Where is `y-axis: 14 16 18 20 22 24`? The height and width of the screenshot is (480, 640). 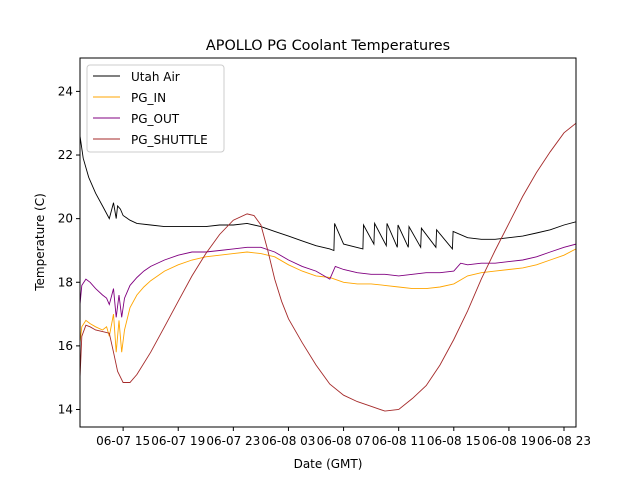 y-axis: 14 16 18 20 22 24 is located at coordinates (69, 250).